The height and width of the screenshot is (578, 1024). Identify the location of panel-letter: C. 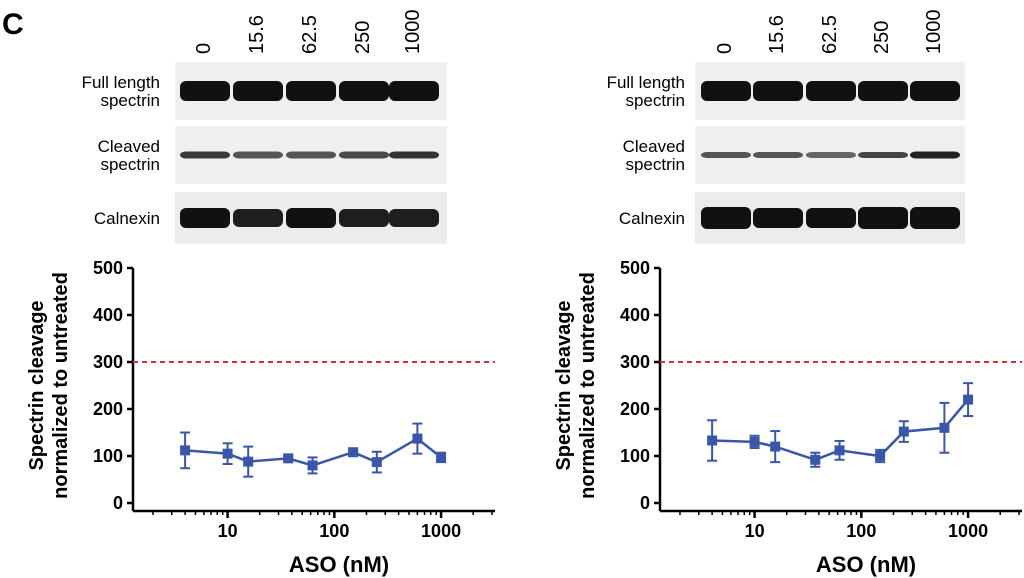
(13, 24).